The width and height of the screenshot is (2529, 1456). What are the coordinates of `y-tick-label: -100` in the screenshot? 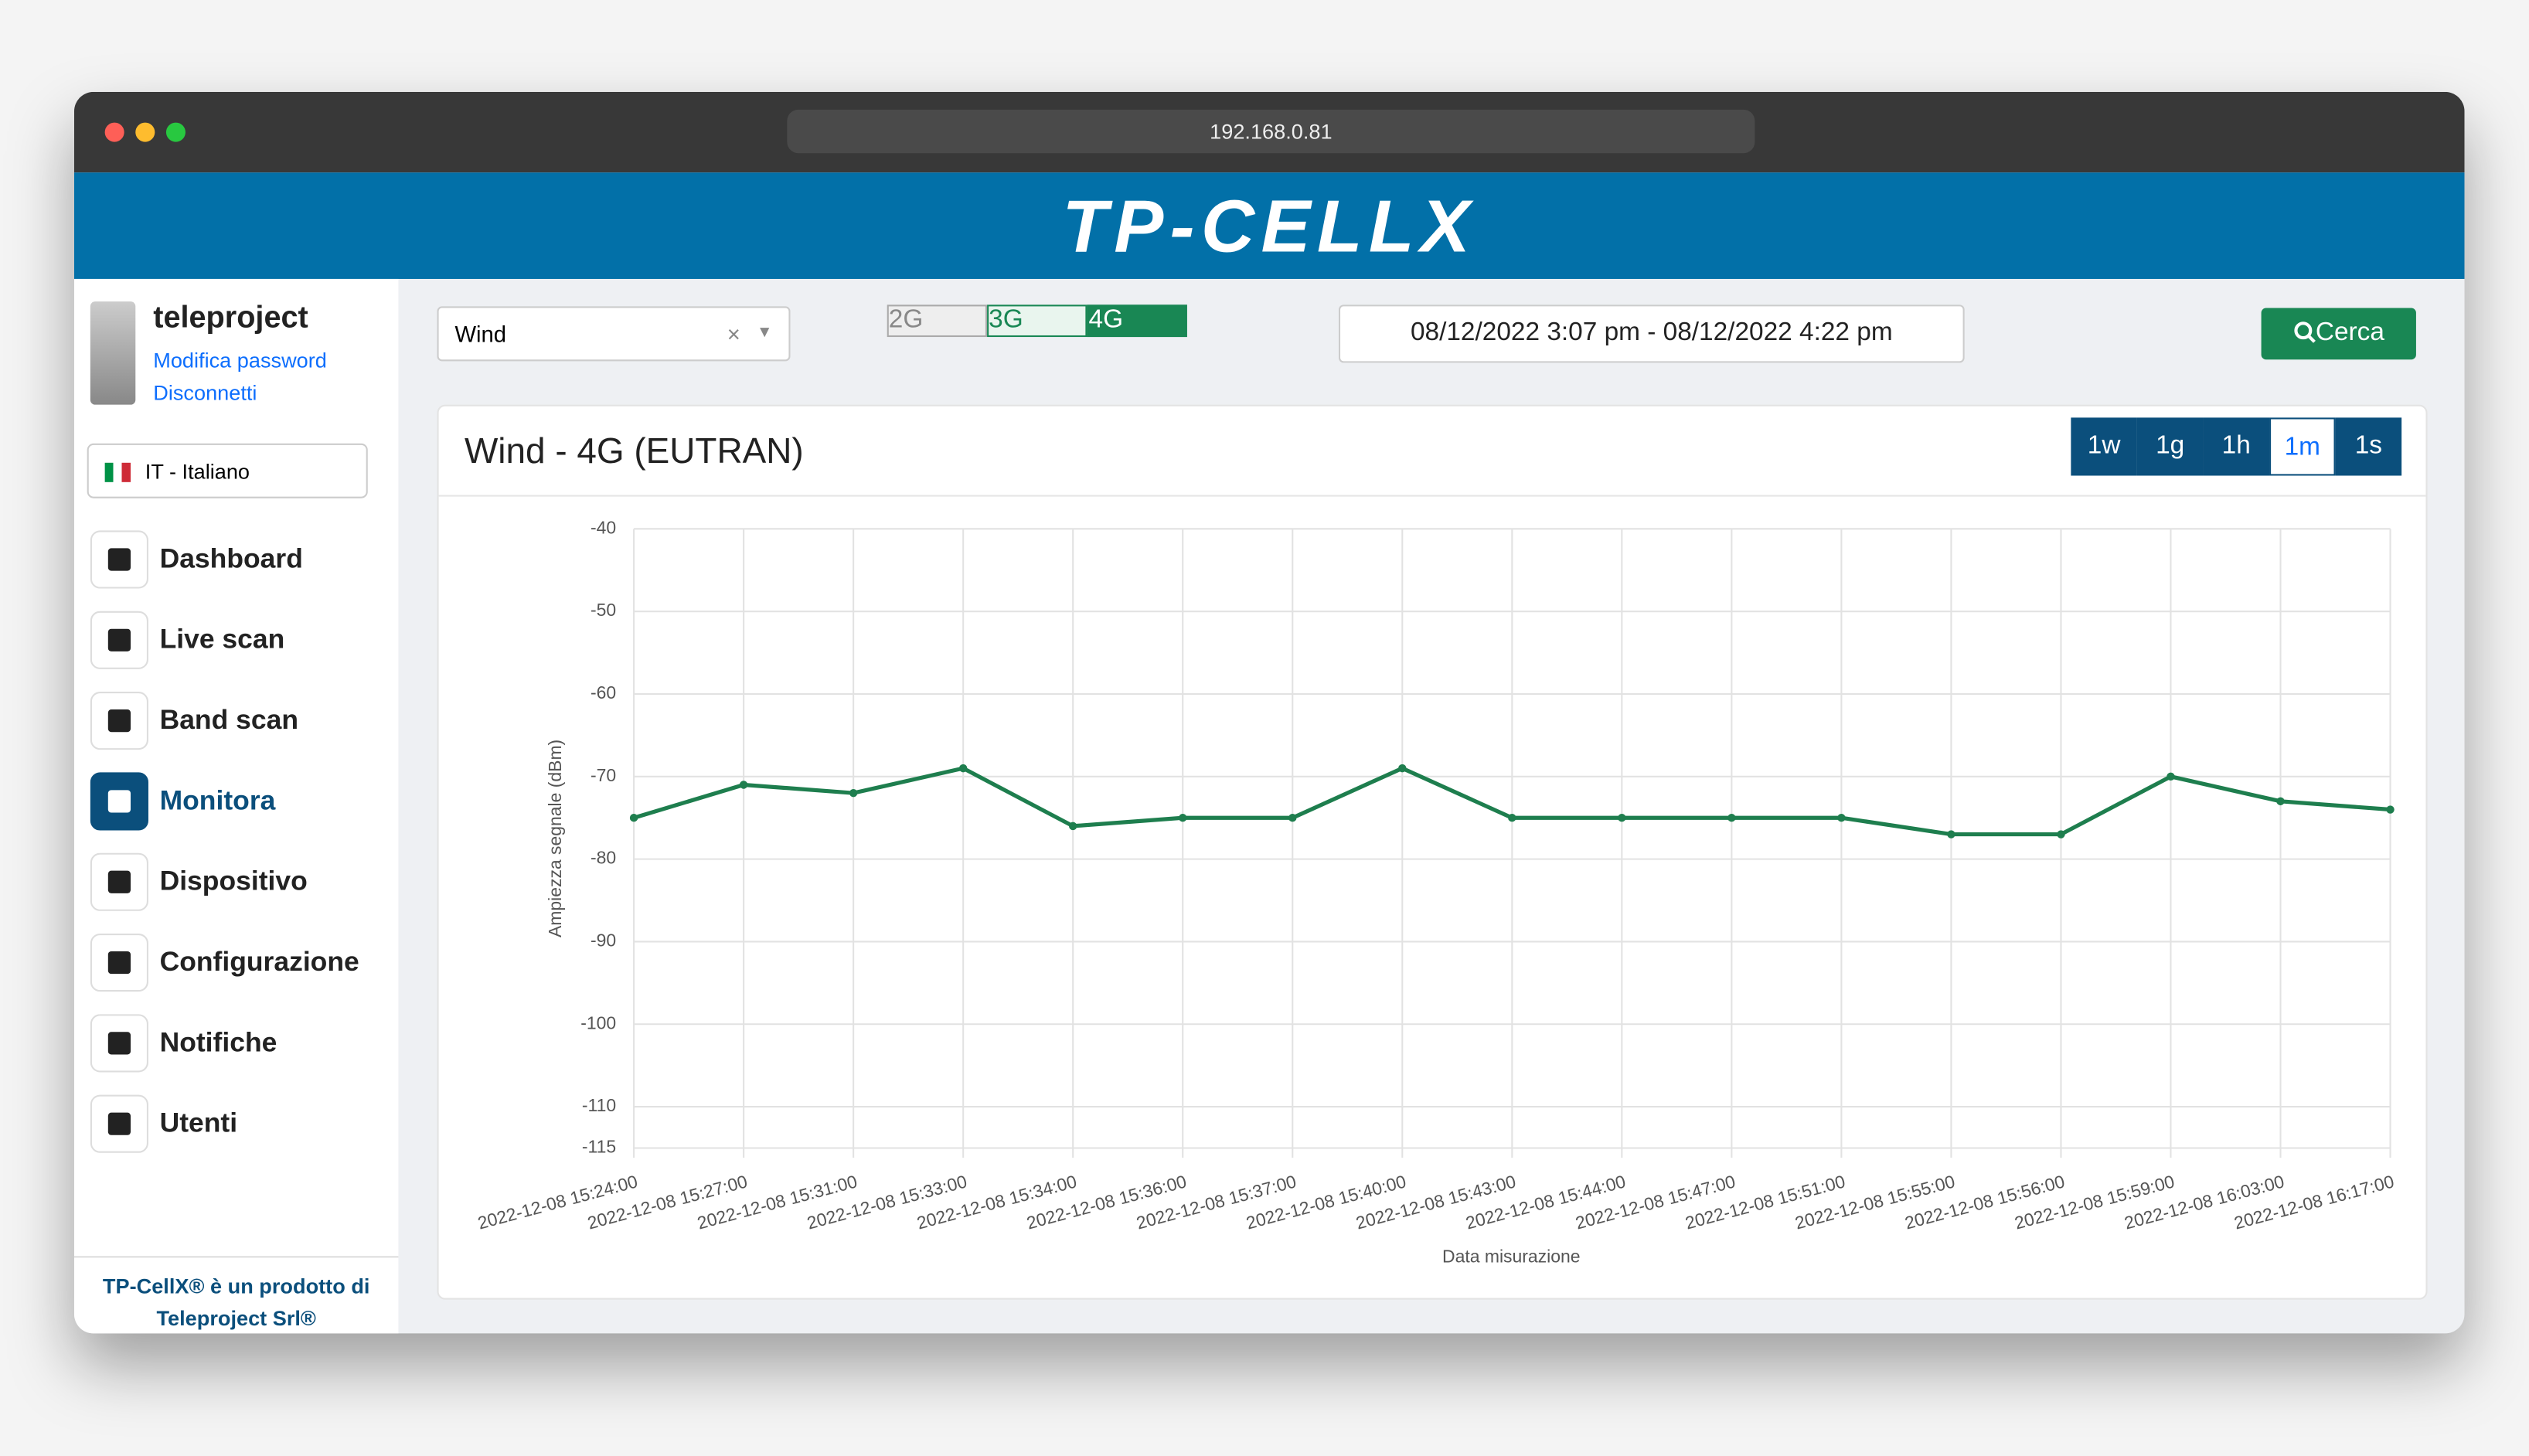 It's located at (598, 1022).